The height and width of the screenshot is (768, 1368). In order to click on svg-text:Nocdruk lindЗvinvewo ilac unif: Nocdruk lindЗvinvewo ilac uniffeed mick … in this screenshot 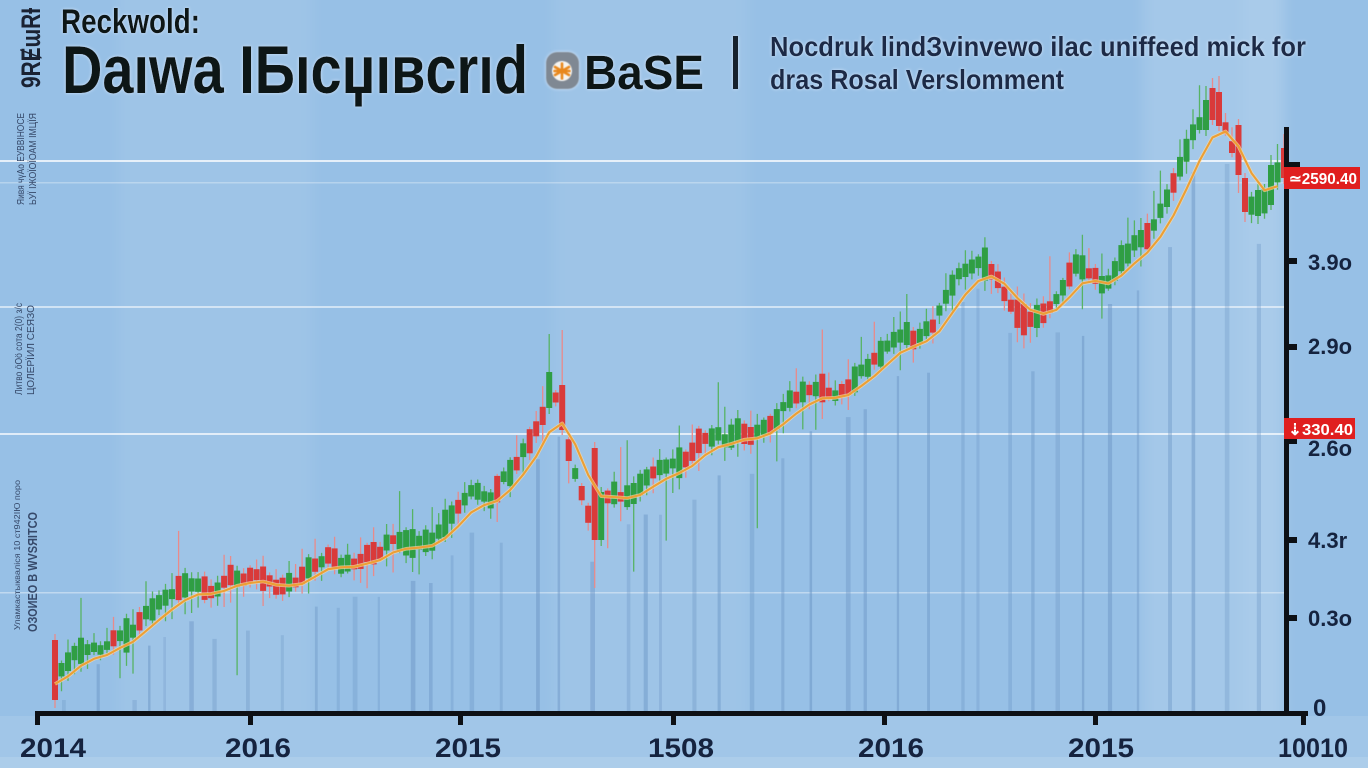, I will do `click(1038, 46)`.